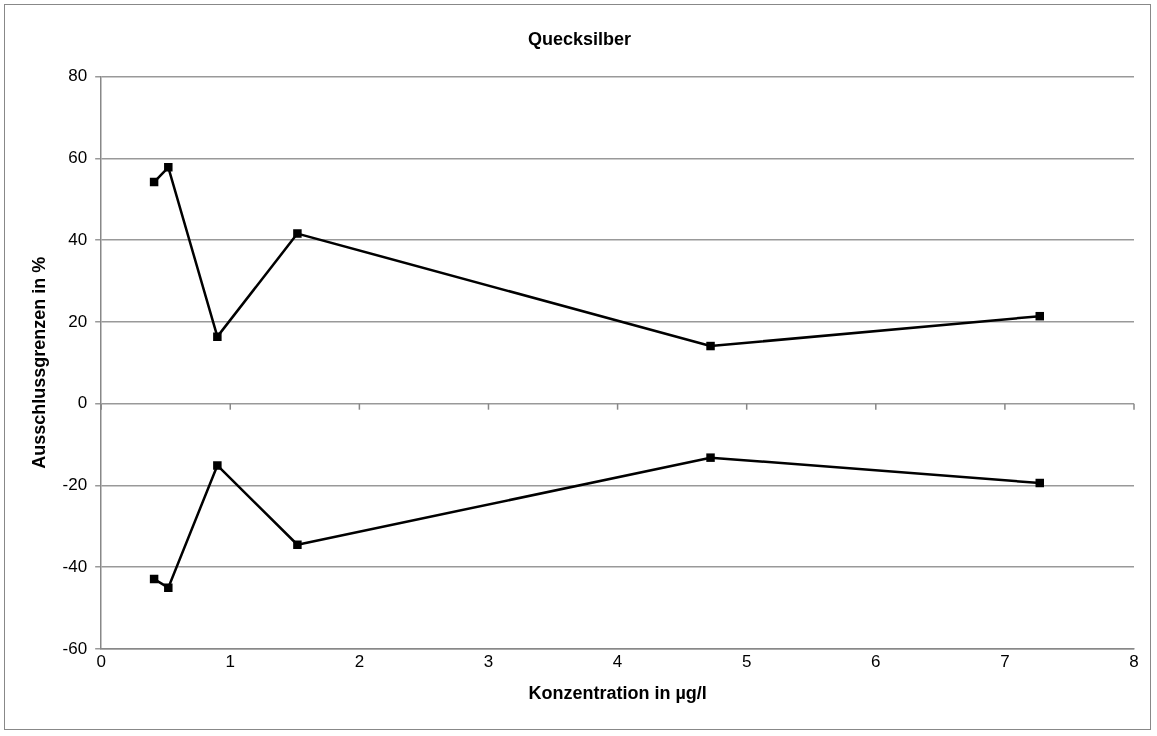  What do you see at coordinates (579, 38) in the screenshot?
I see `chart-title: Quecksilber` at bounding box center [579, 38].